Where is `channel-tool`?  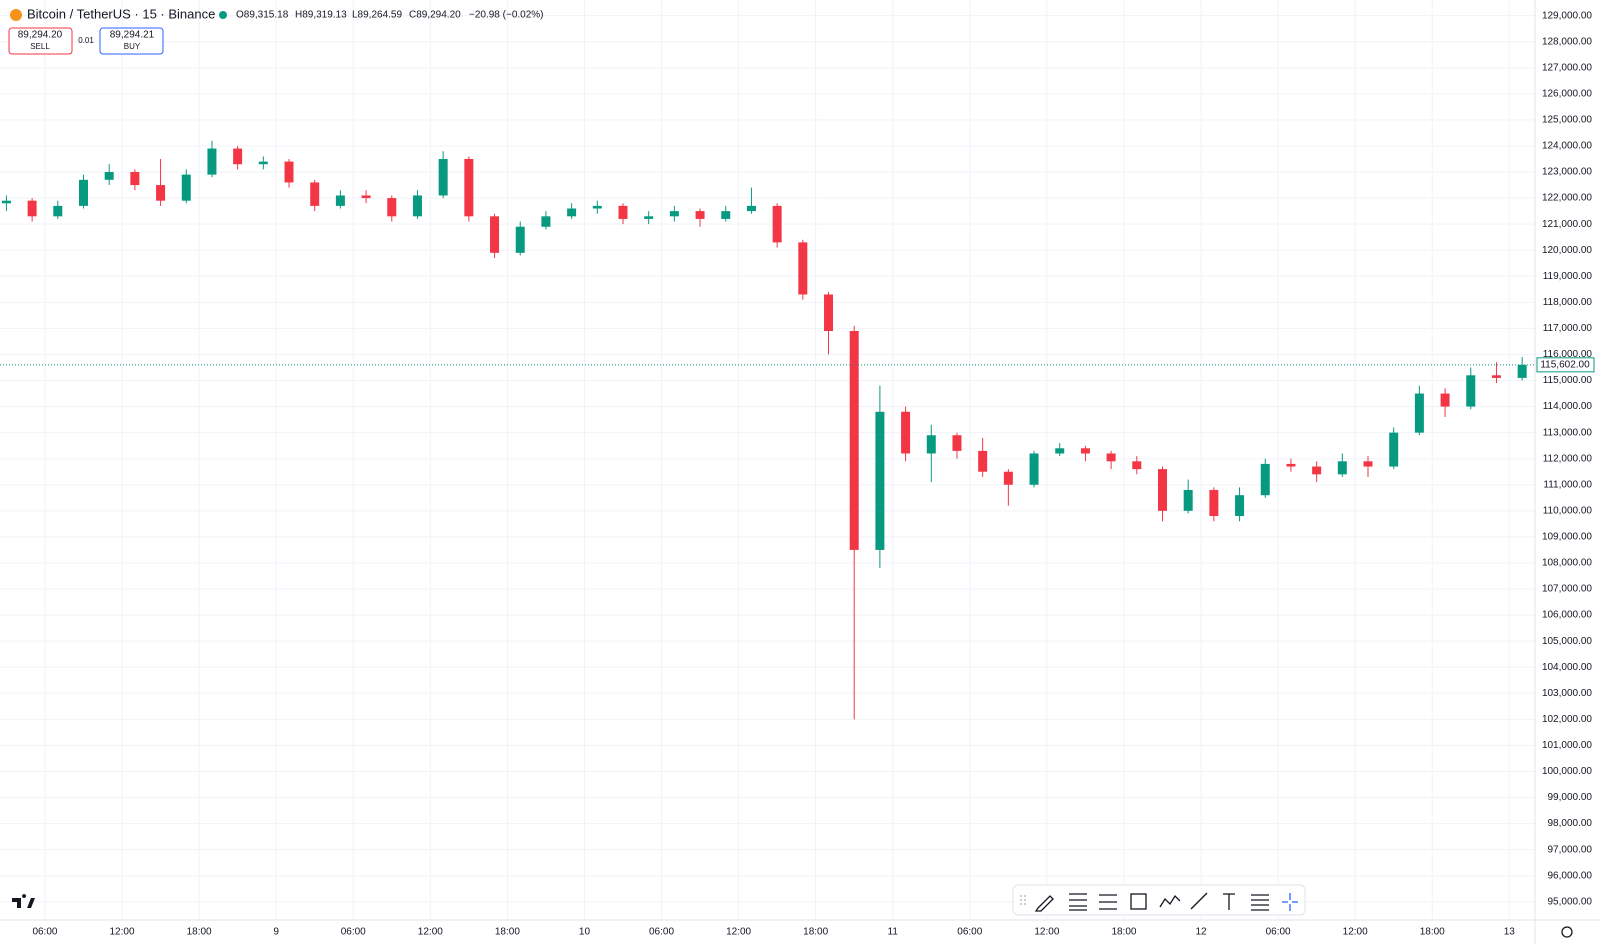 channel-tool is located at coordinates (1108, 902).